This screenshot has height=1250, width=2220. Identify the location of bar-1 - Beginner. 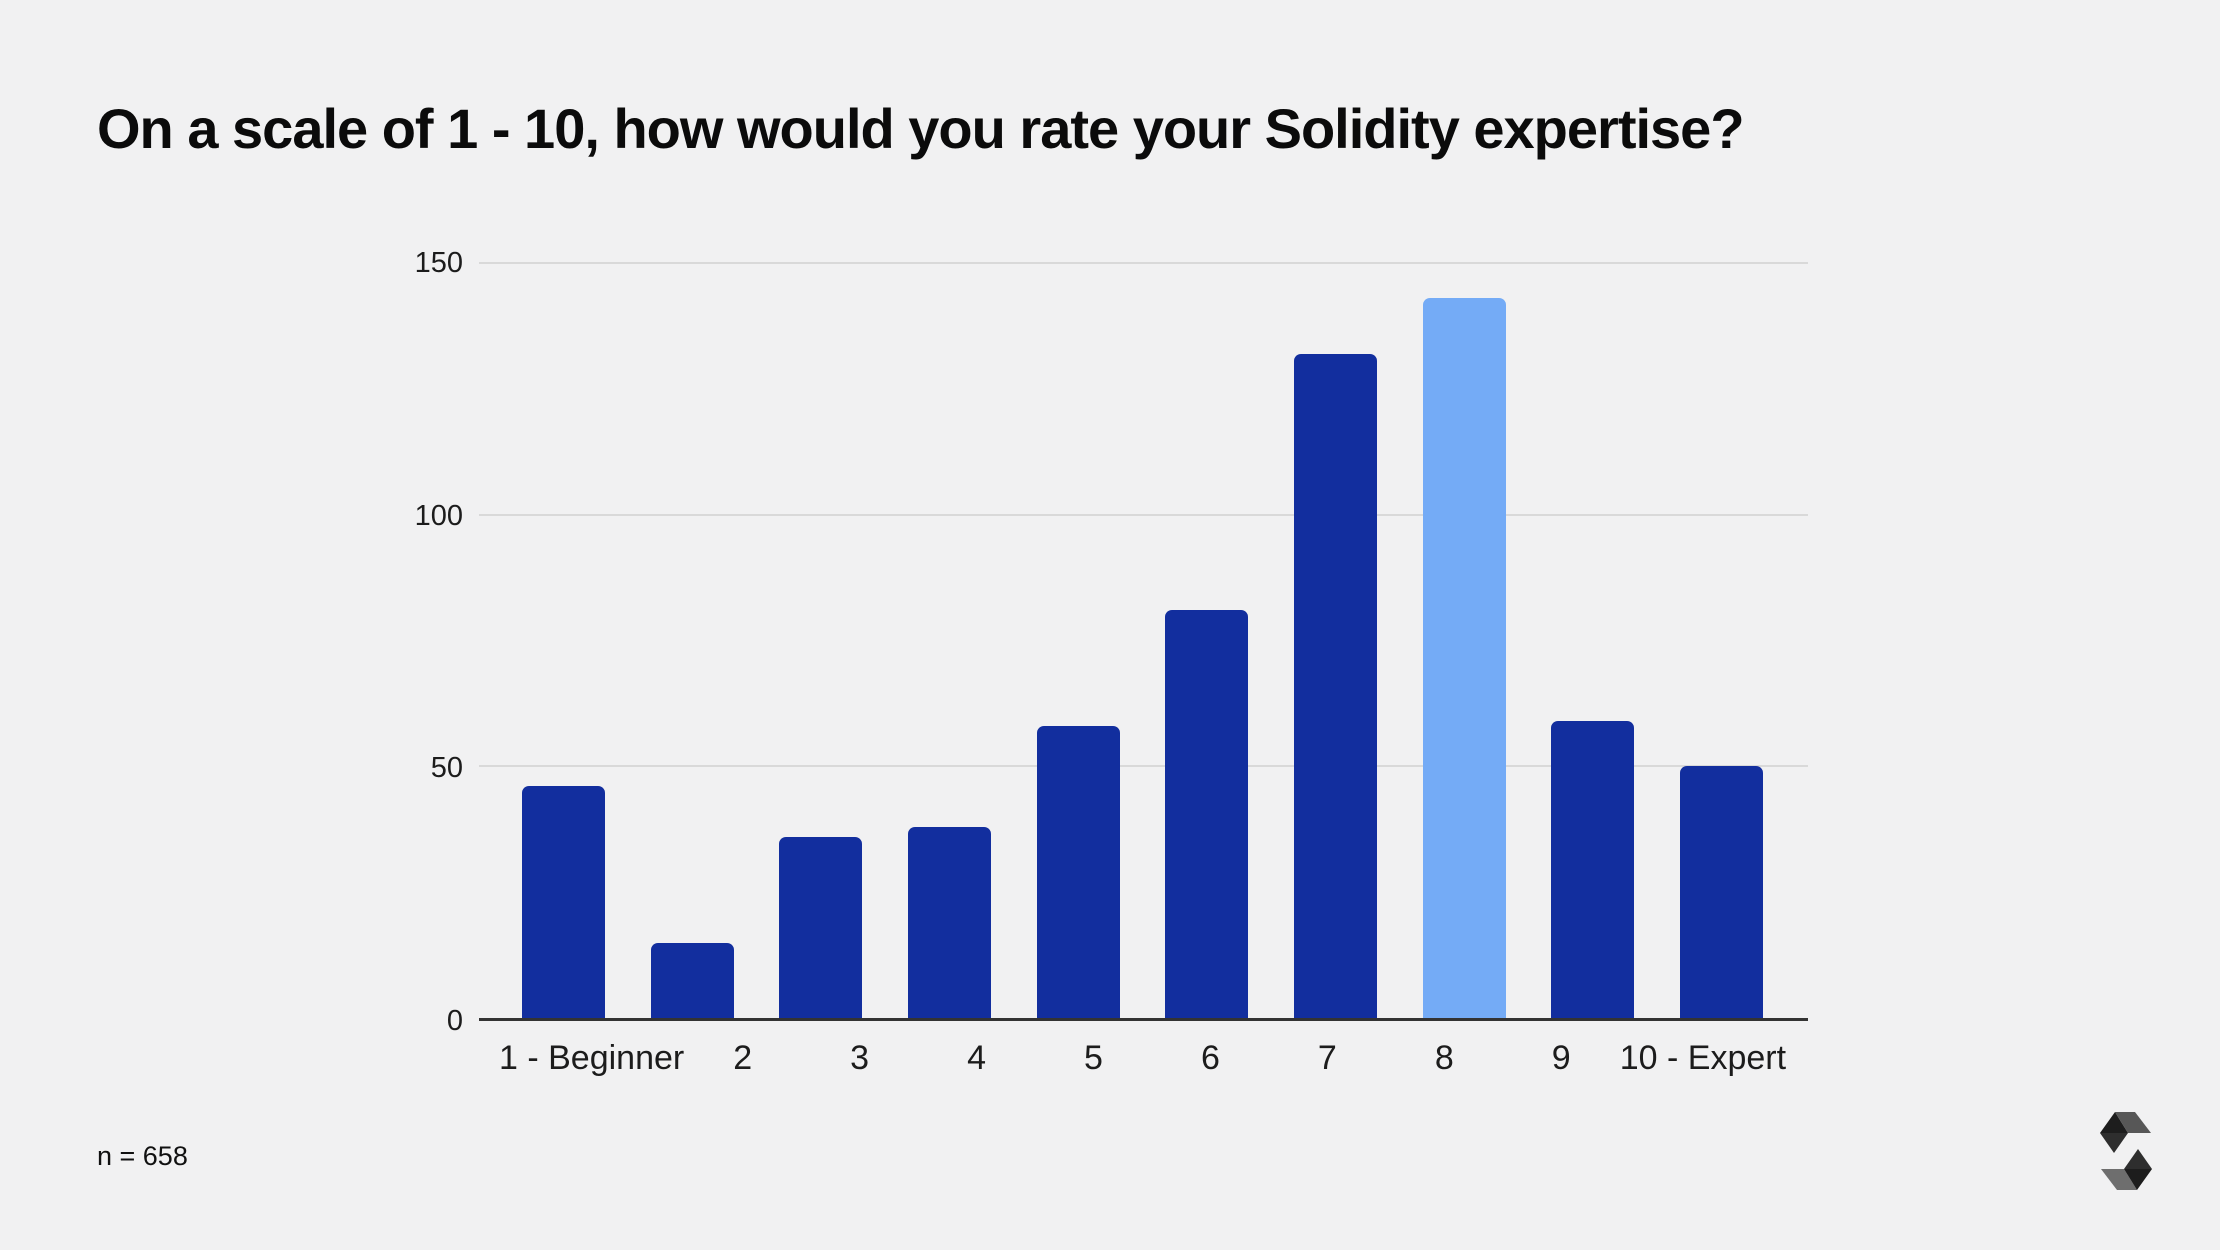
(563, 902).